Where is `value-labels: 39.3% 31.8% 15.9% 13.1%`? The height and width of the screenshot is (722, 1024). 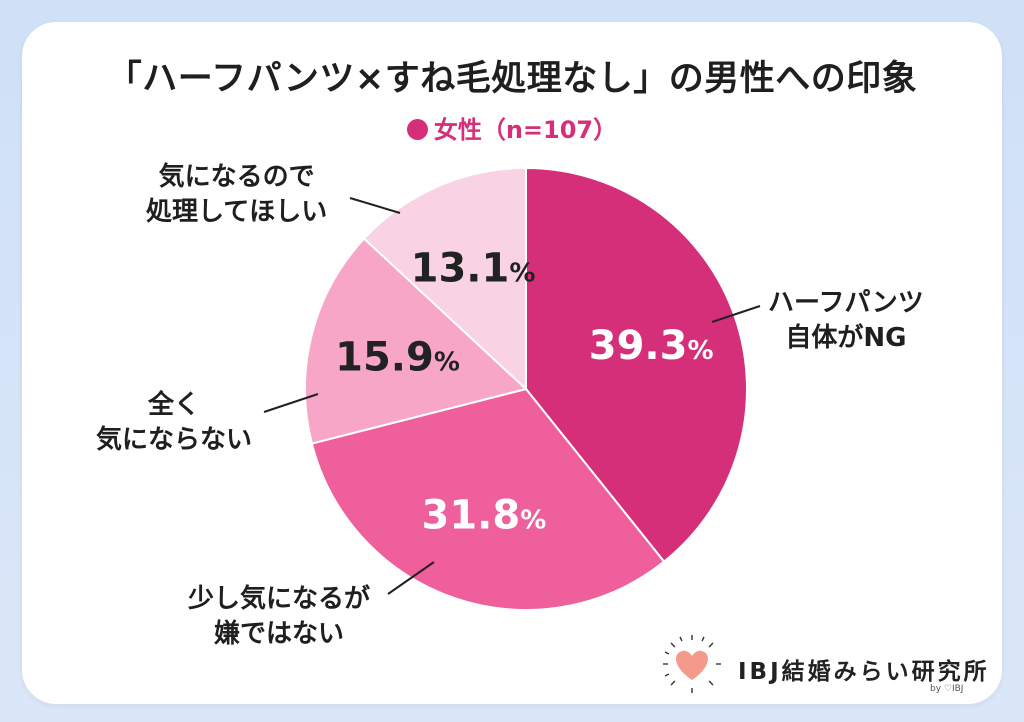
value-labels: 39.3% 31.8% 15.9% 13.1% is located at coordinates (524, 391).